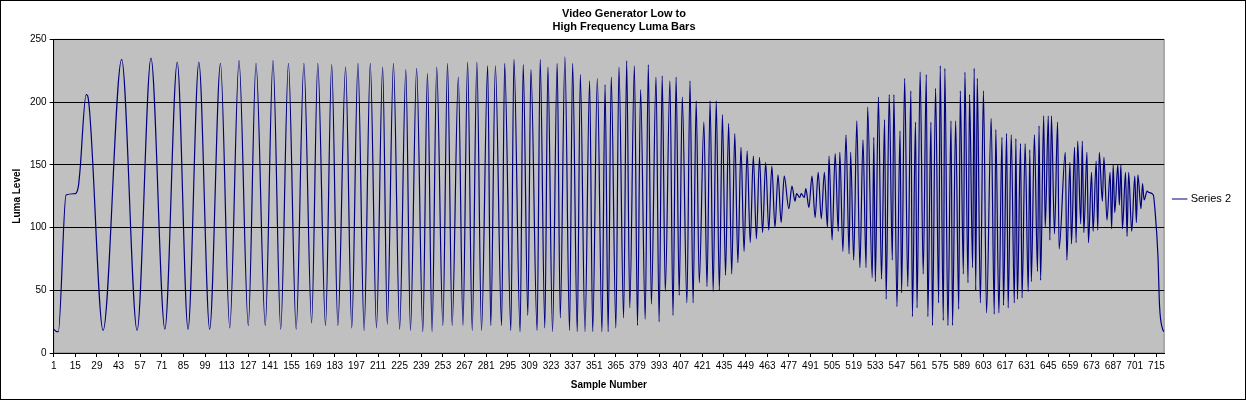  Describe the element at coordinates (248, 365) in the screenshot. I see `x-tick-label: 127` at that location.